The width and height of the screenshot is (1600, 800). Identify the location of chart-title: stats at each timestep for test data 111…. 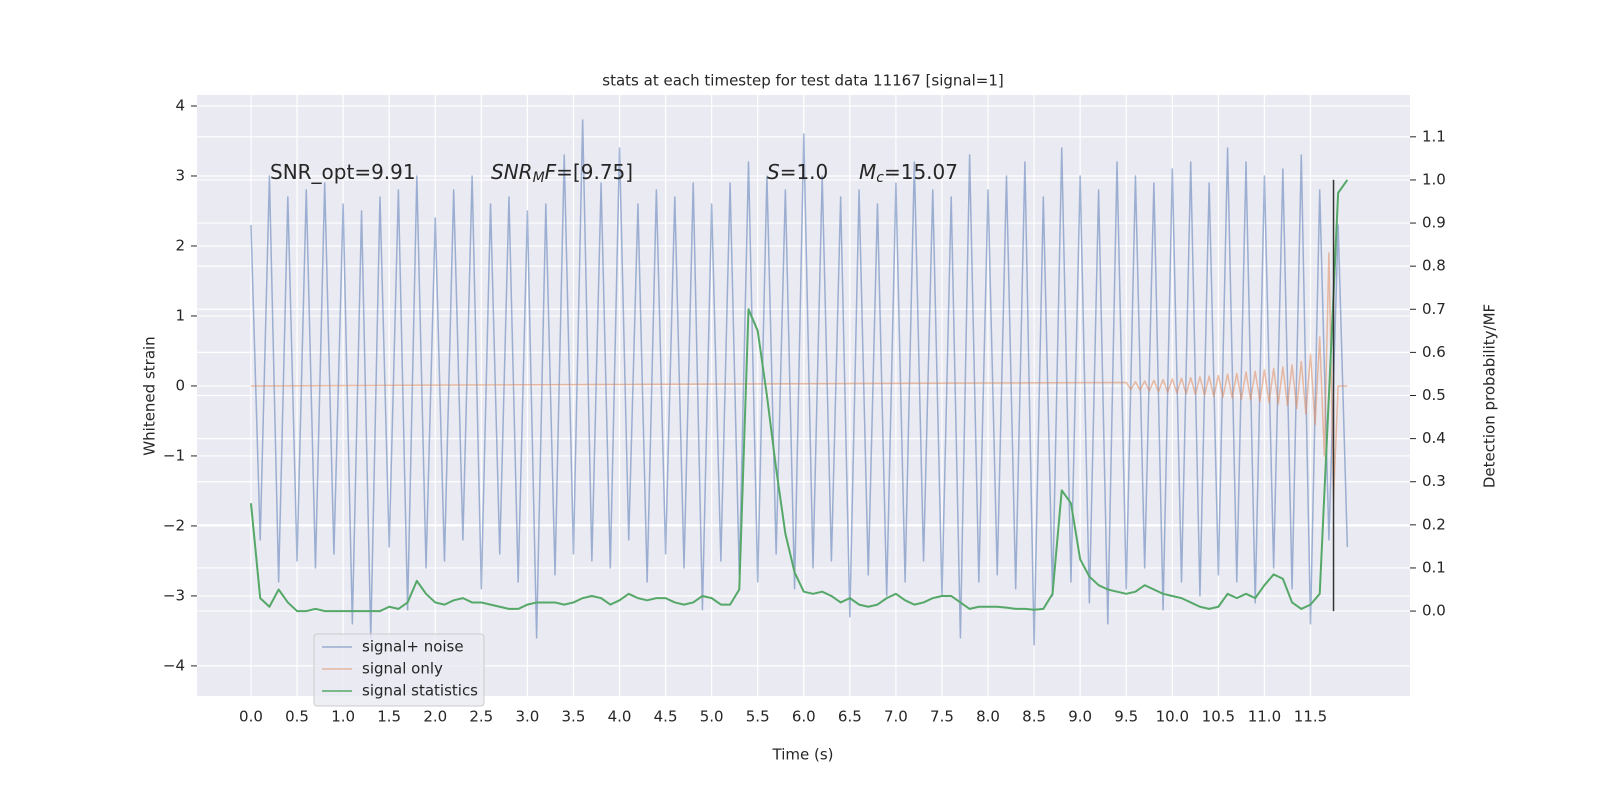
(802, 81).